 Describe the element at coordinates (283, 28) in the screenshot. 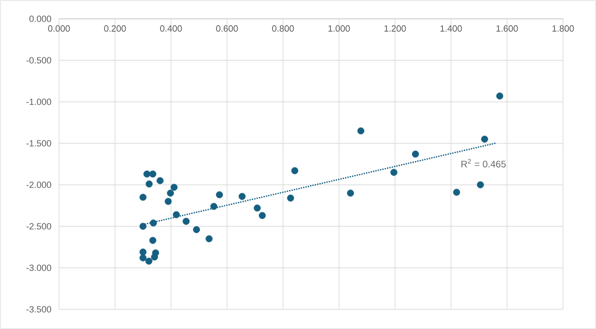

I see `x-tick-label: 0.800` at that location.